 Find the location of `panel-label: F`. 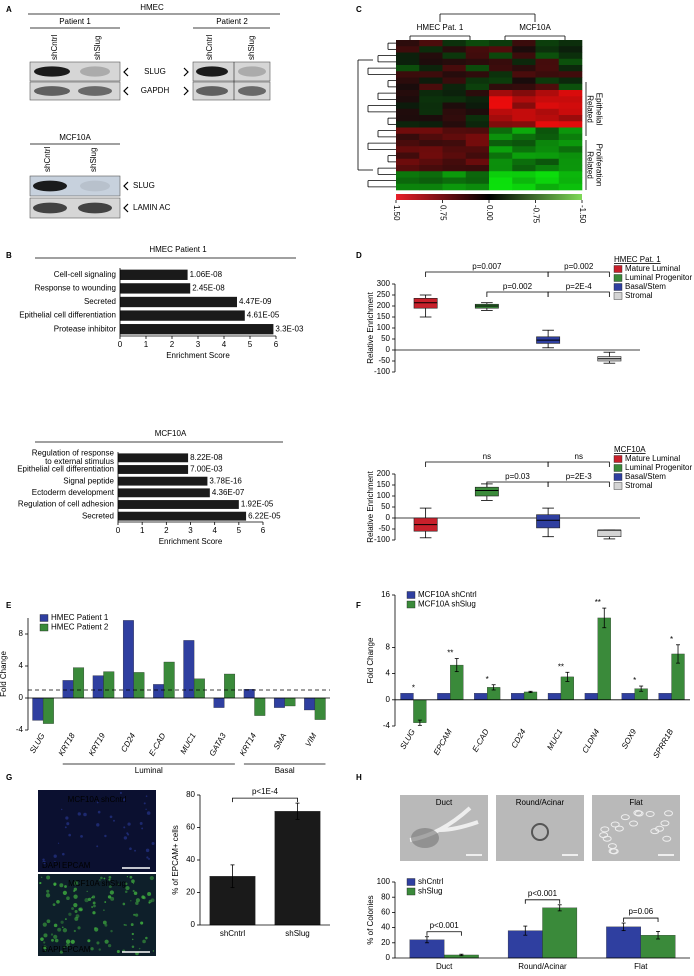

panel-label: F is located at coordinates (358, 605).